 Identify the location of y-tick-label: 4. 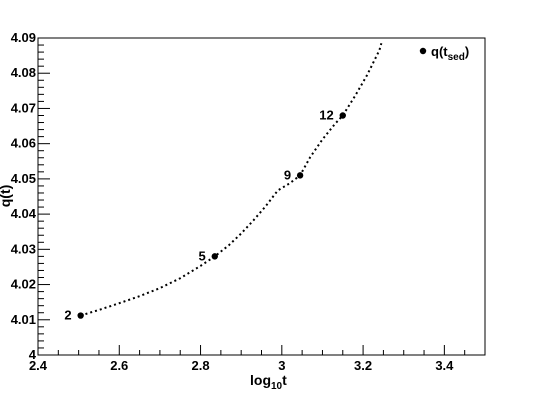
(33, 354).